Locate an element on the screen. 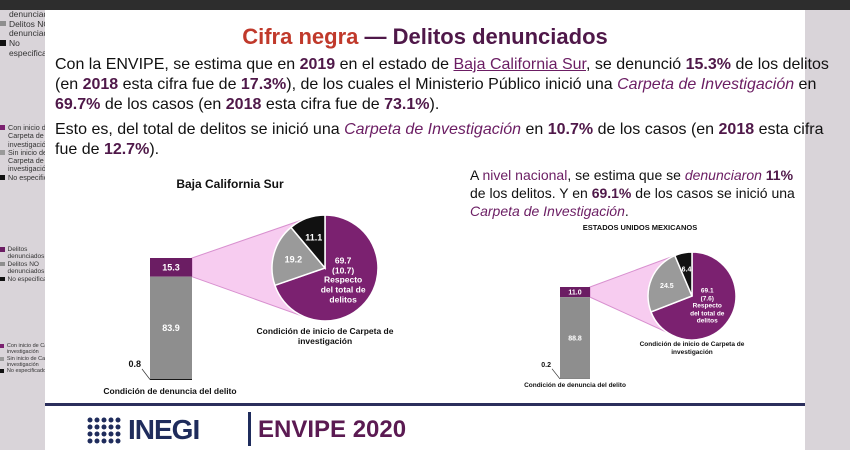 The height and width of the screenshot is (450, 850). legend-entry: Sin inicio de Carpeta de investigación is located at coordinates (35, 160).